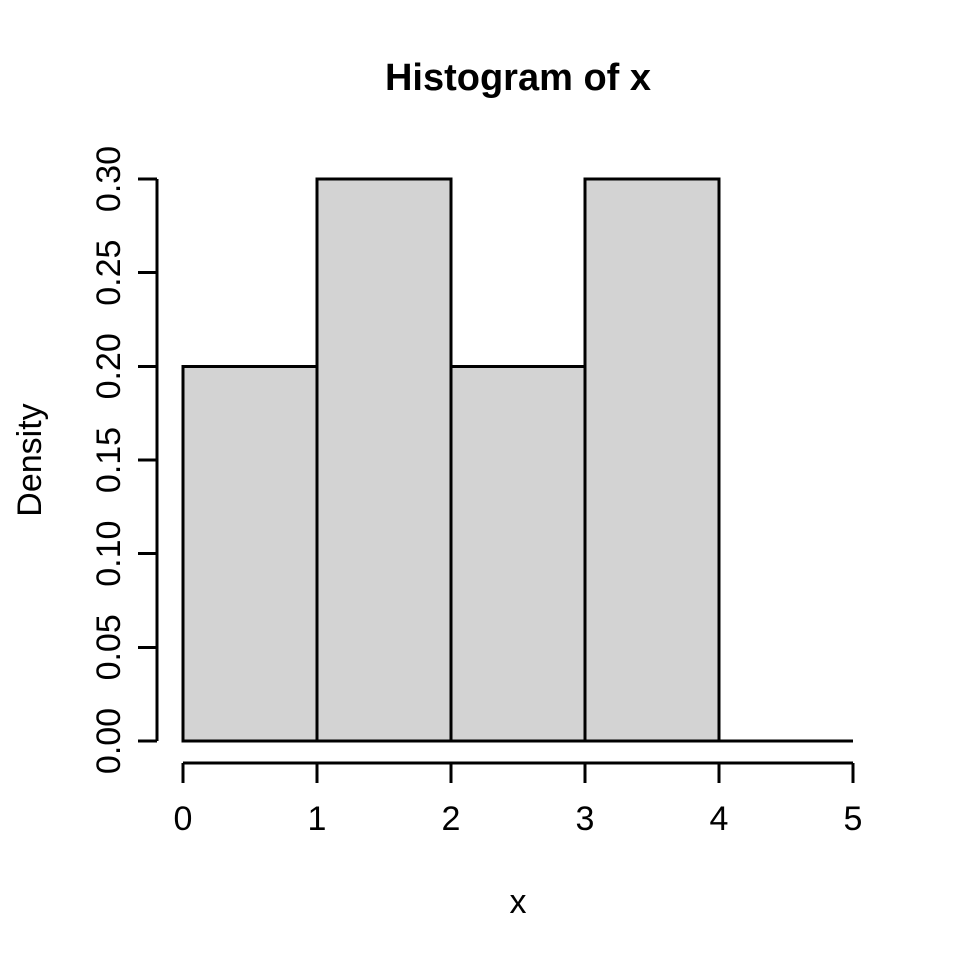 The width and height of the screenshot is (960, 960). I want to click on x-axis: 0 1 2 3 4 5, so click(518, 799).